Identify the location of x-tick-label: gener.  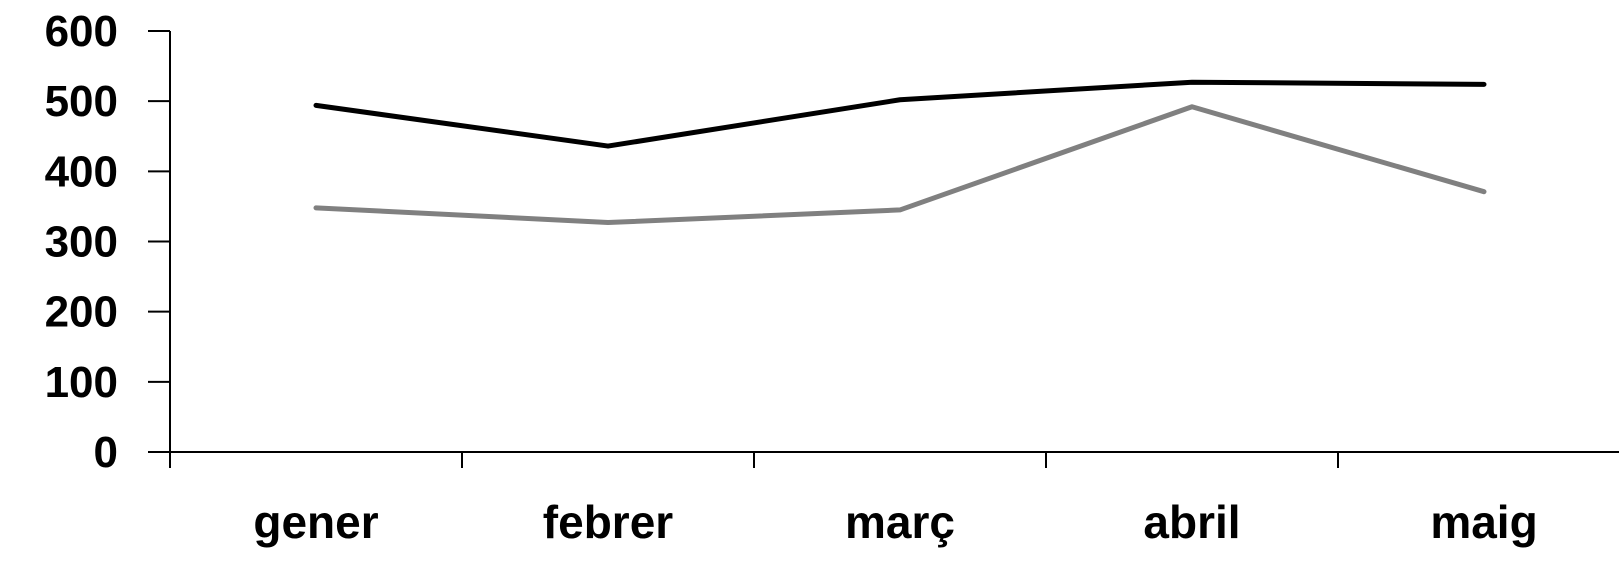
(315, 522).